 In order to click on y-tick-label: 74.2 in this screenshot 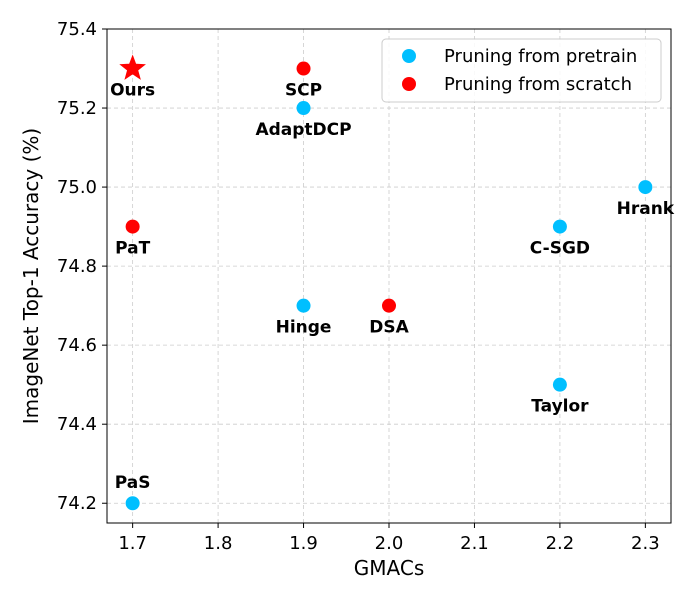, I will do `click(77, 503)`.